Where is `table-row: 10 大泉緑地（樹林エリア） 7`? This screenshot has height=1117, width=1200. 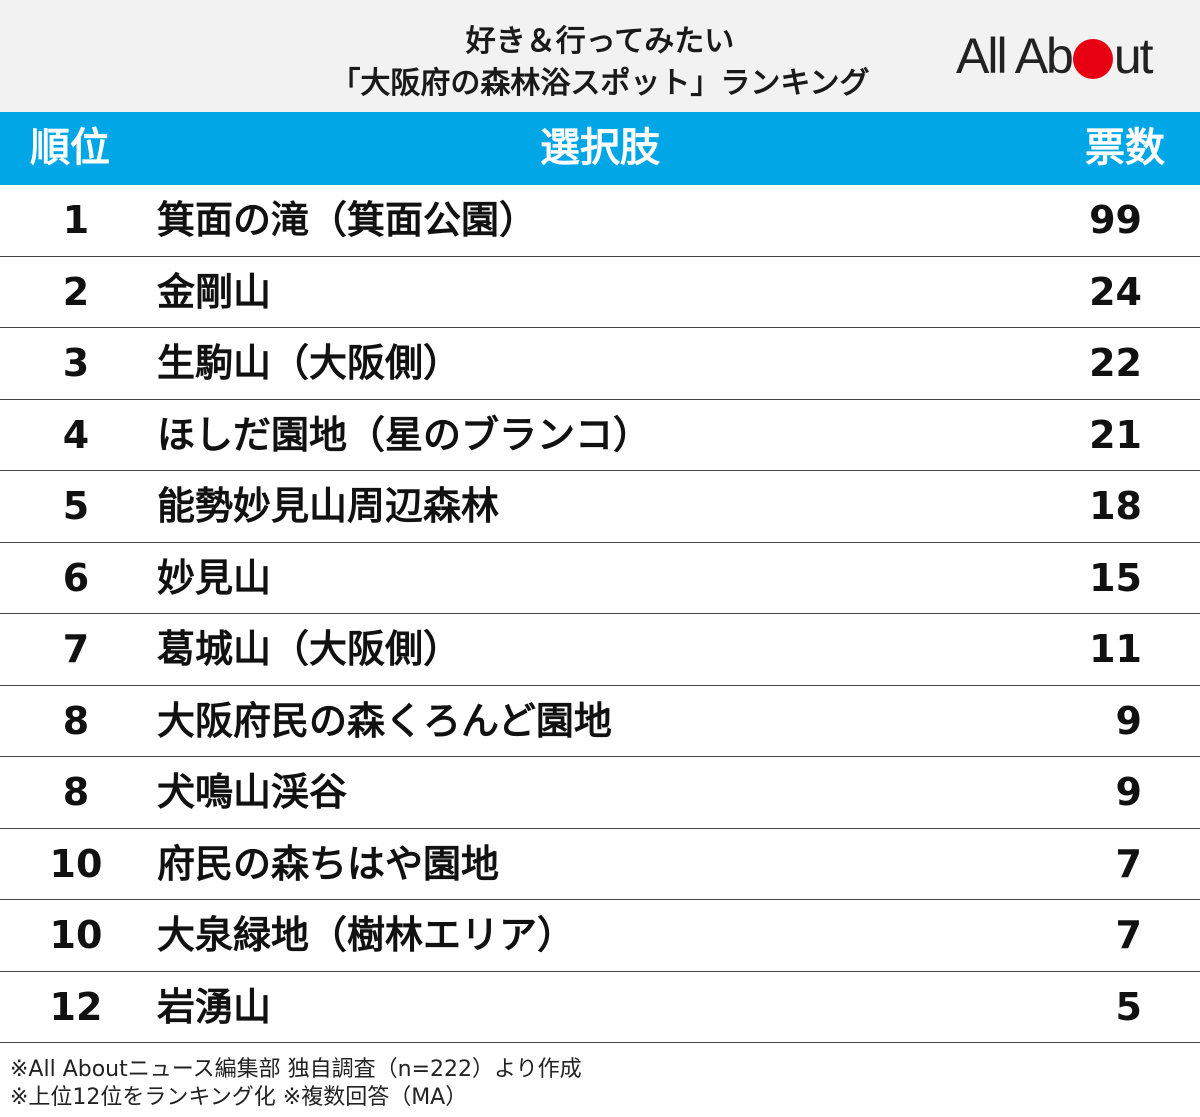 table-row: 10 大泉緑地（樹林エリア） 7 is located at coordinates (600, 936).